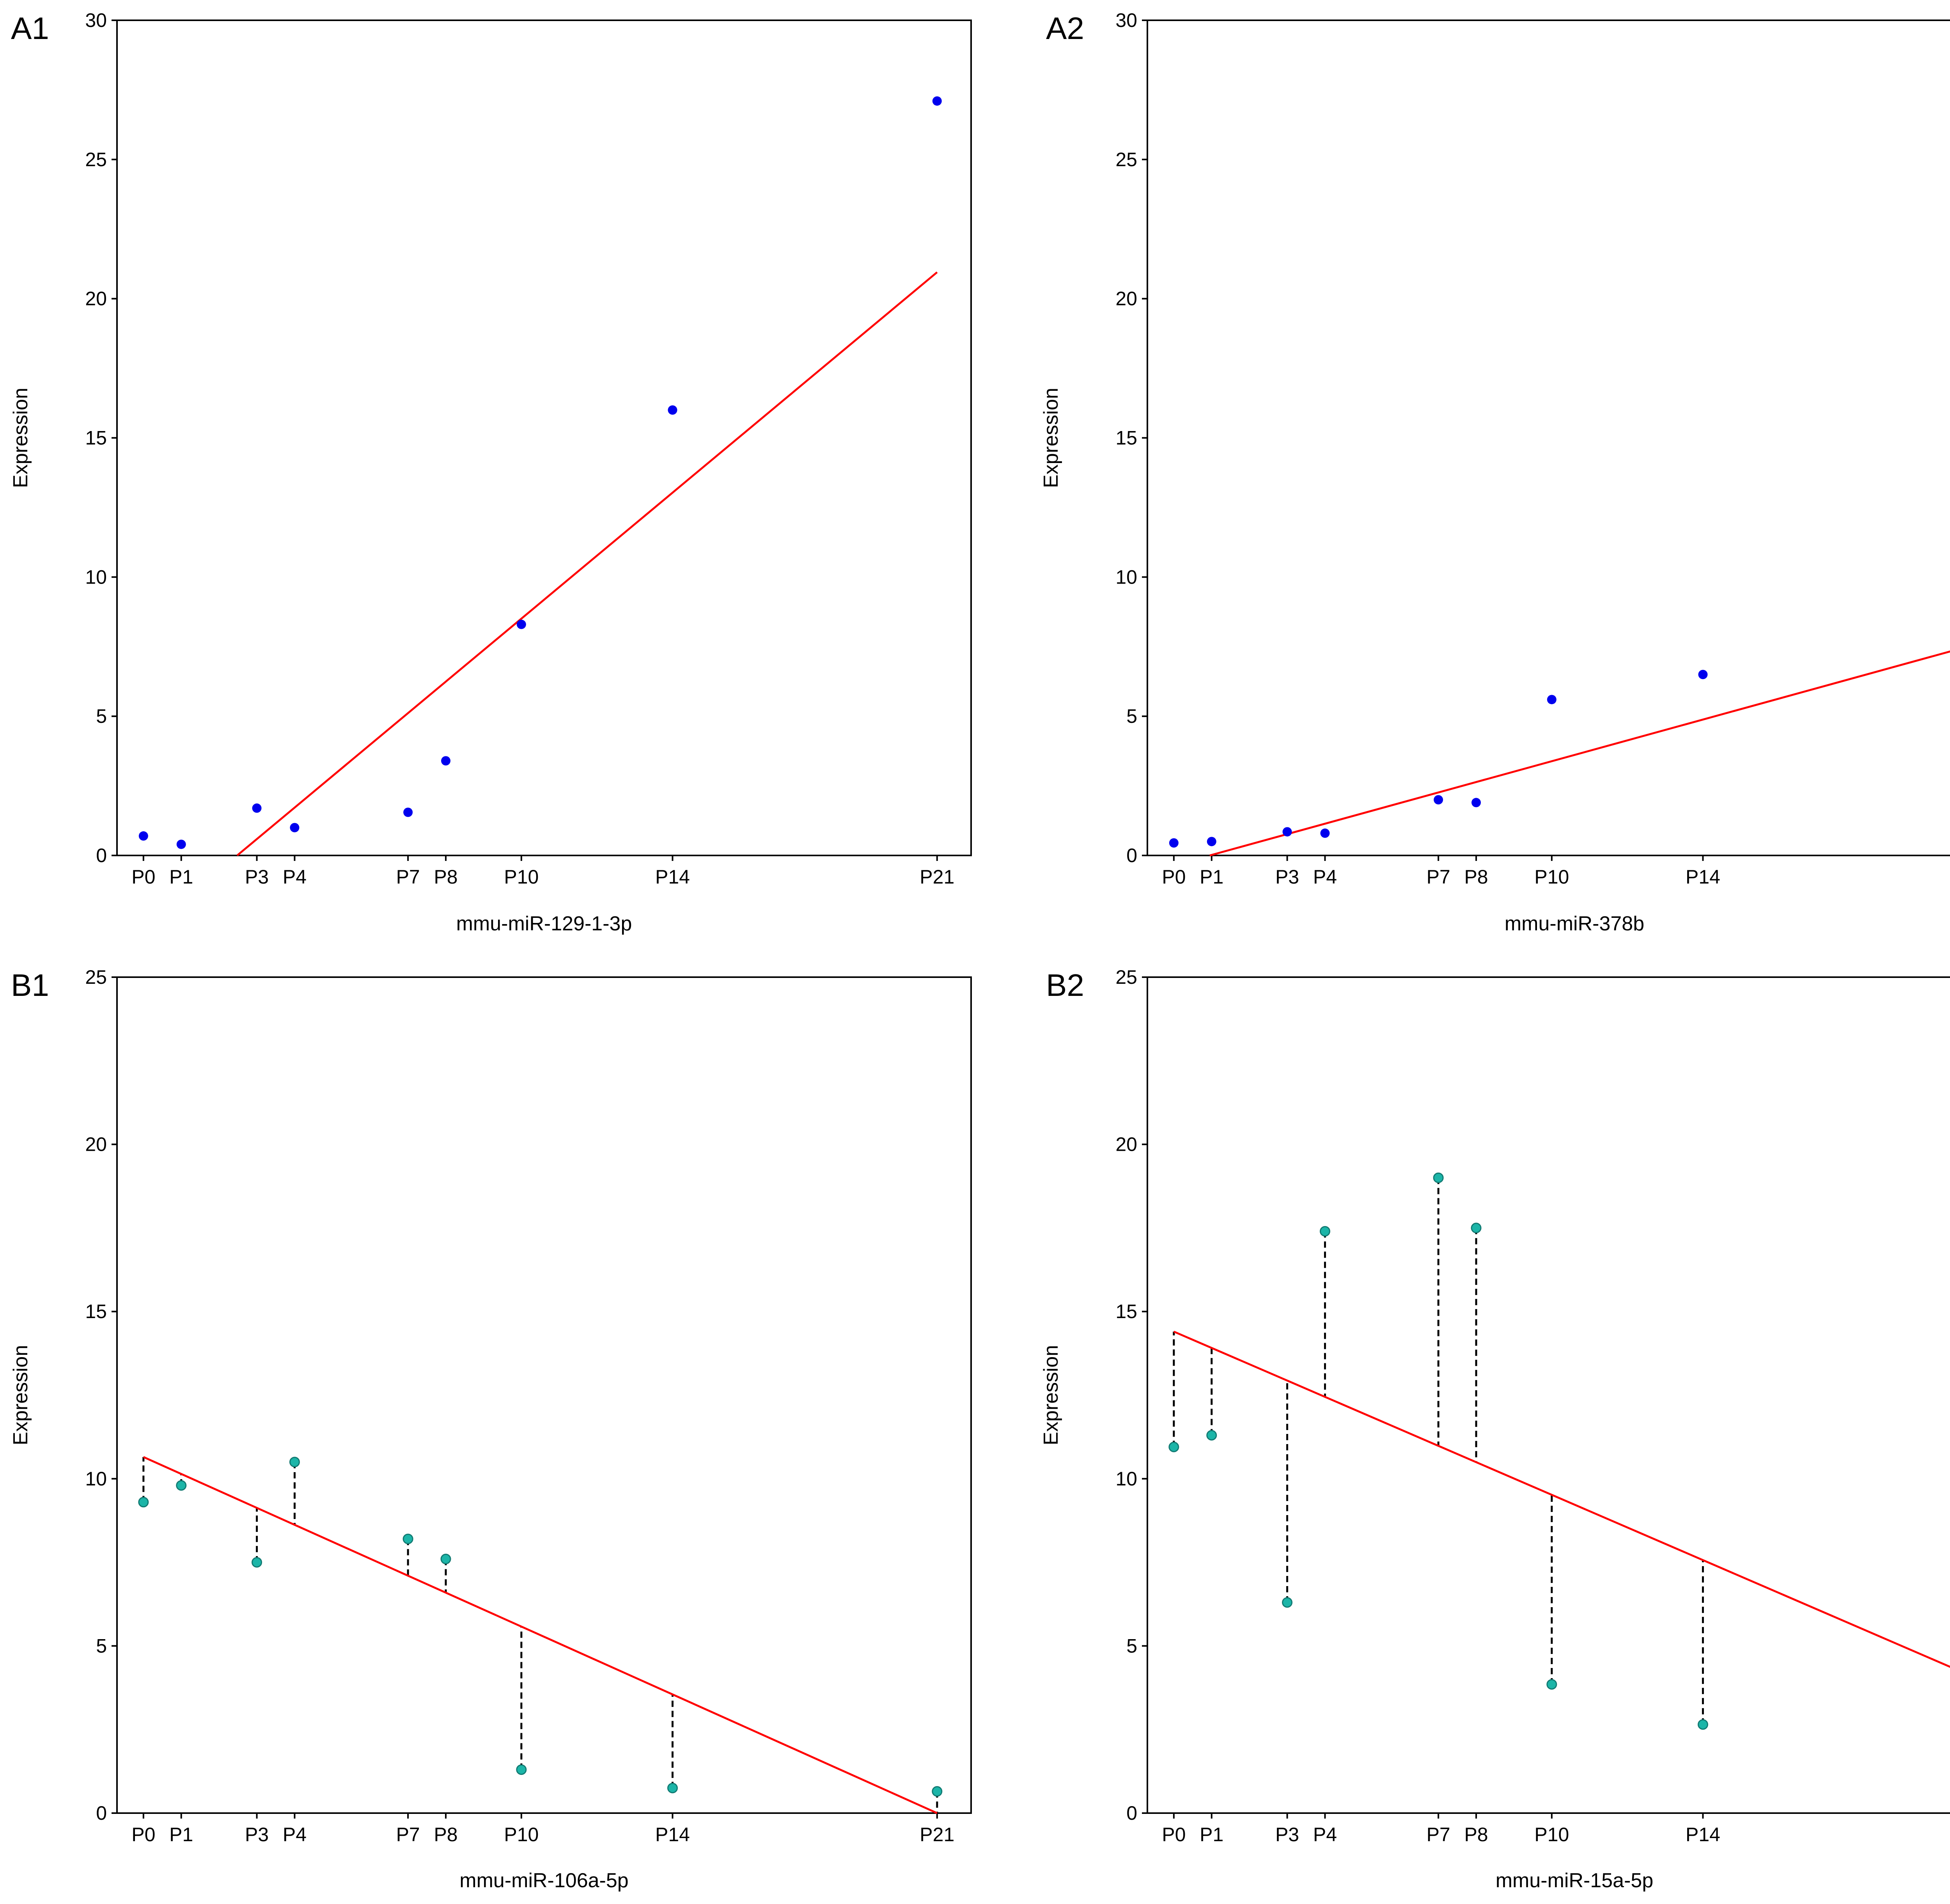 The image size is (1950, 1904). What do you see at coordinates (544, 923) in the screenshot?
I see `x-axis-label: mmu-miR-129-1-3p` at bounding box center [544, 923].